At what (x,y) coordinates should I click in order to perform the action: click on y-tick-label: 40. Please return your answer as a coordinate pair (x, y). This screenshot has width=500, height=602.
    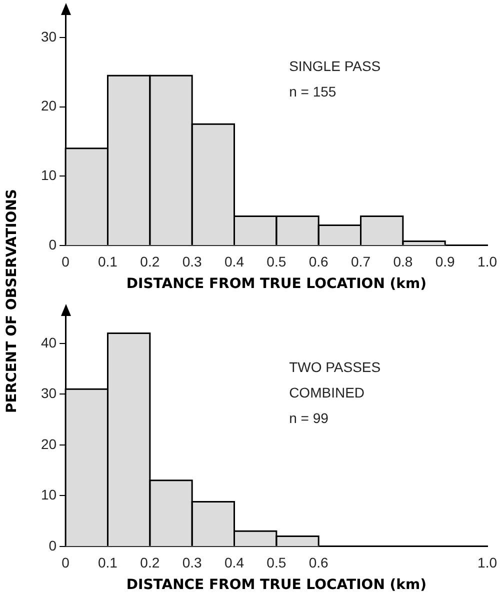
    Looking at the image, I should click on (48, 342).